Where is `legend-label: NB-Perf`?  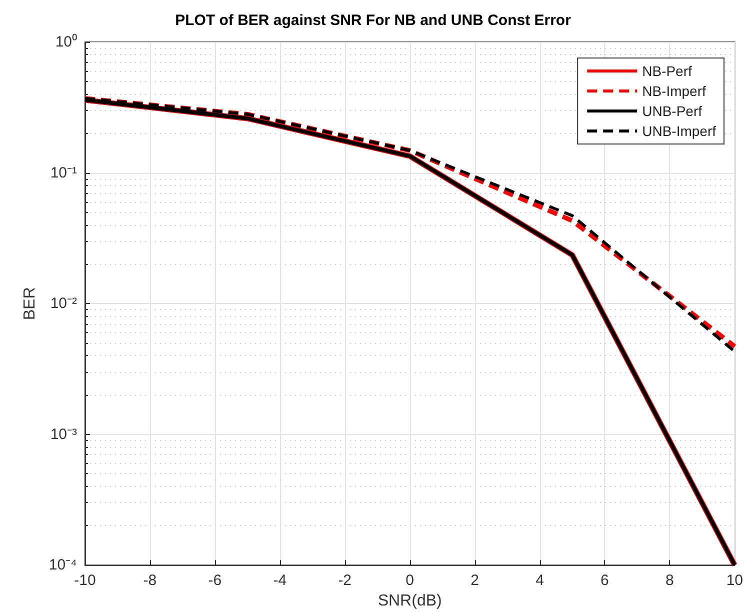 legend-label: NB-Perf is located at coordinates (667, 71).